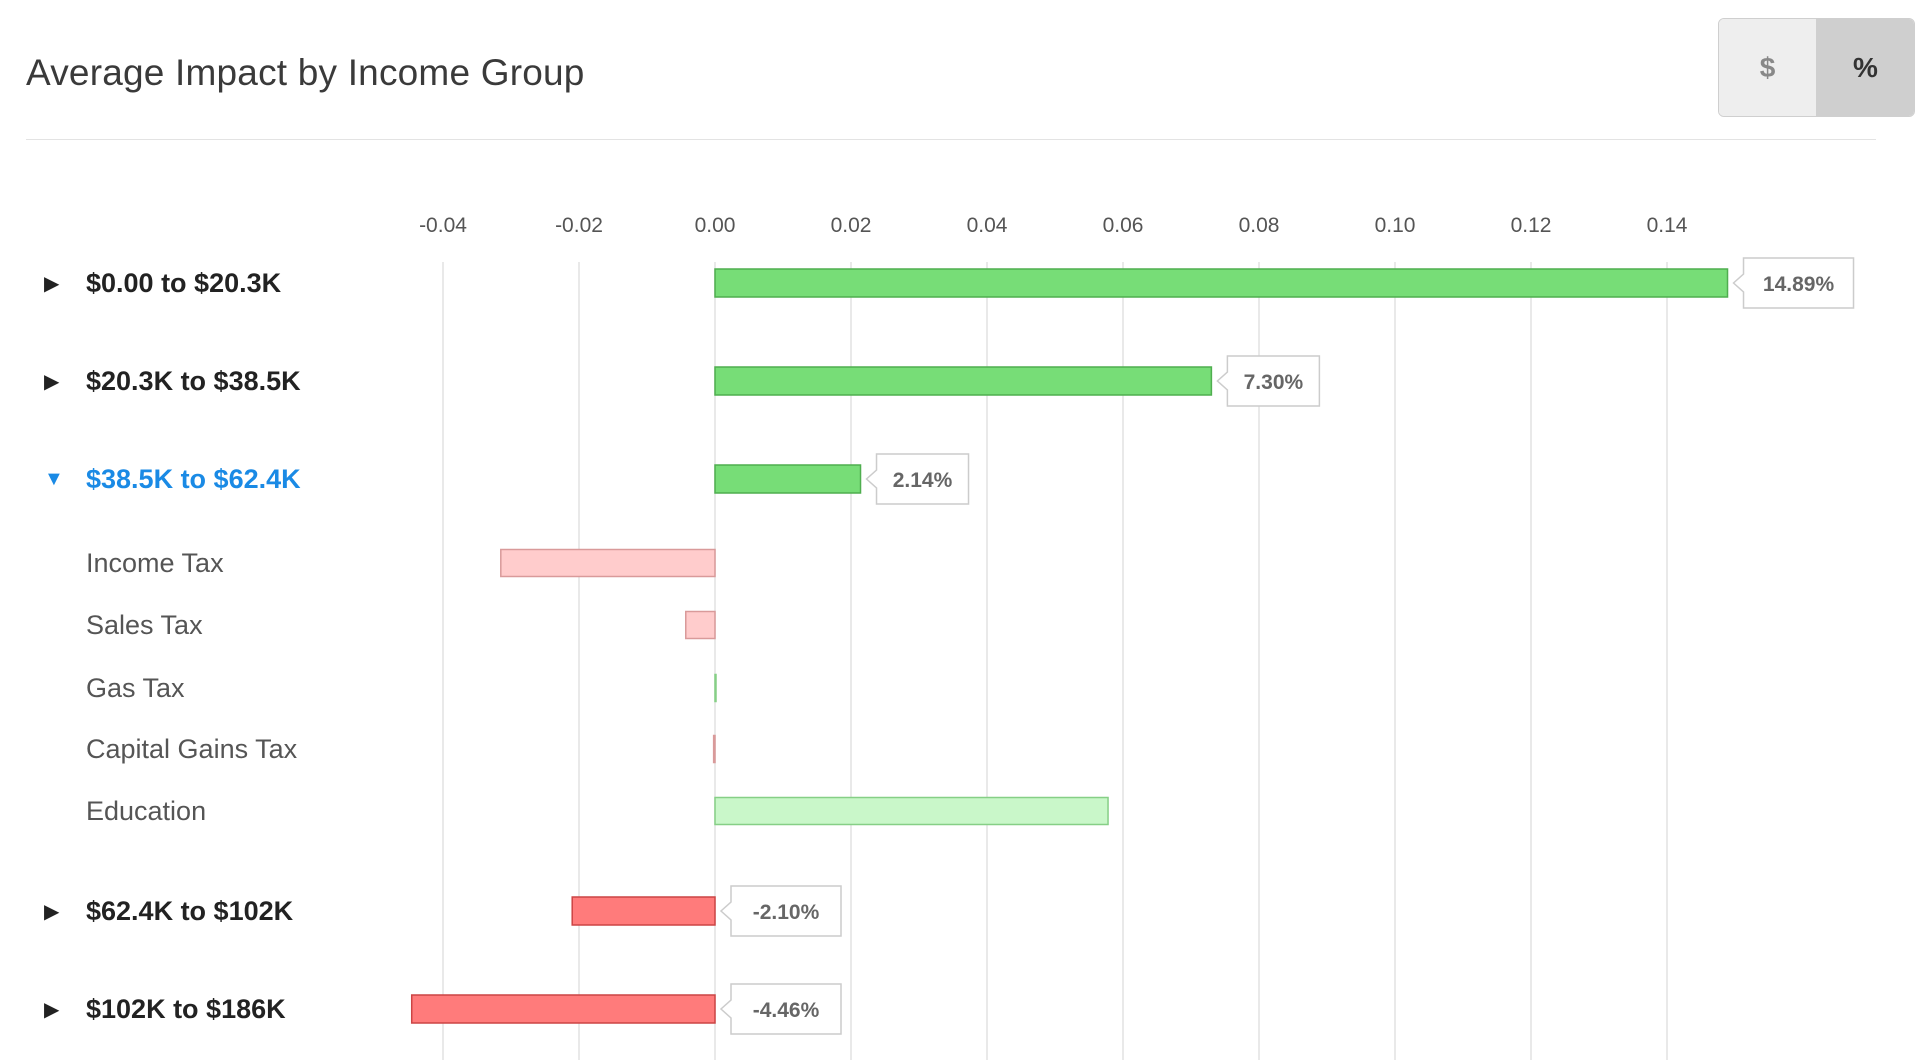 This screenshot has height=1060, width=1930. I want to click on unit-toggle: $ %, so click(1816, 67).